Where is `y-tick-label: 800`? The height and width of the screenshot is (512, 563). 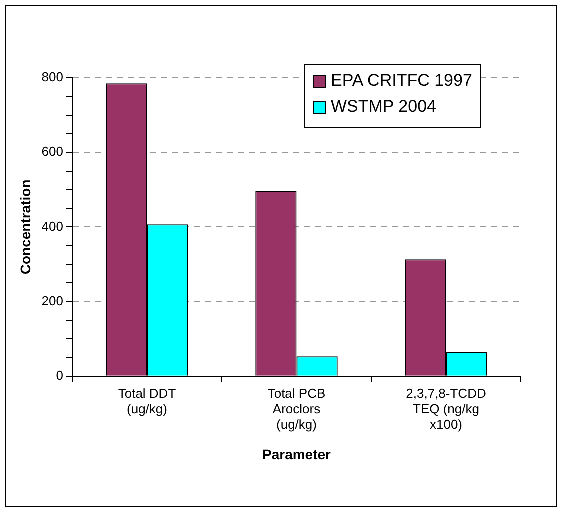
y-tick-label: 800 is located at coordinates (53, 77).